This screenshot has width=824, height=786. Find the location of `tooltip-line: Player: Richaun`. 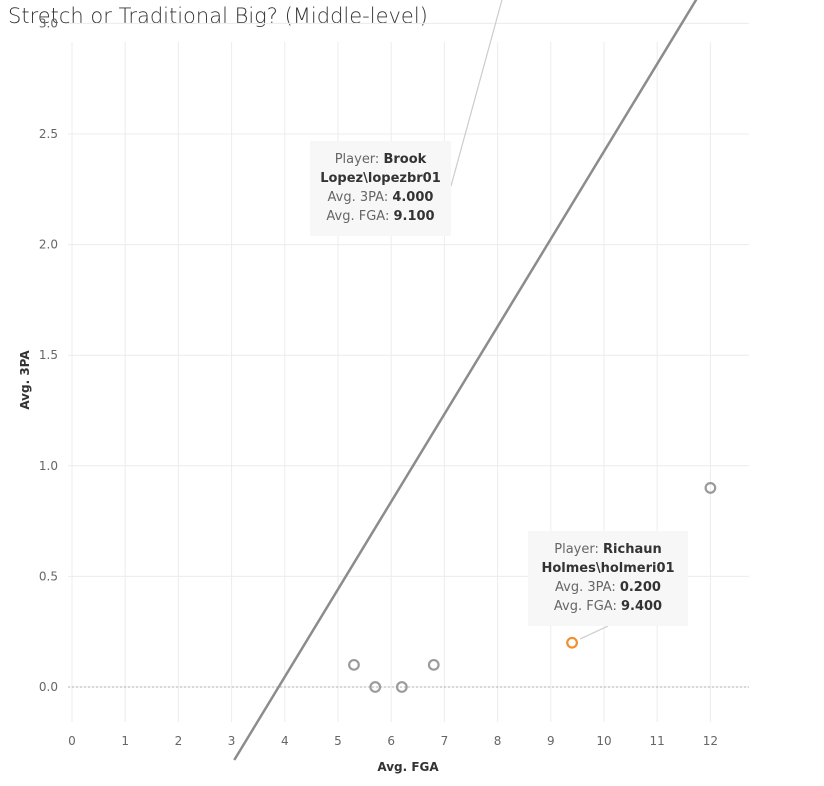

tooltip-line: Player: Richaun is located at coordinates (607, 549).